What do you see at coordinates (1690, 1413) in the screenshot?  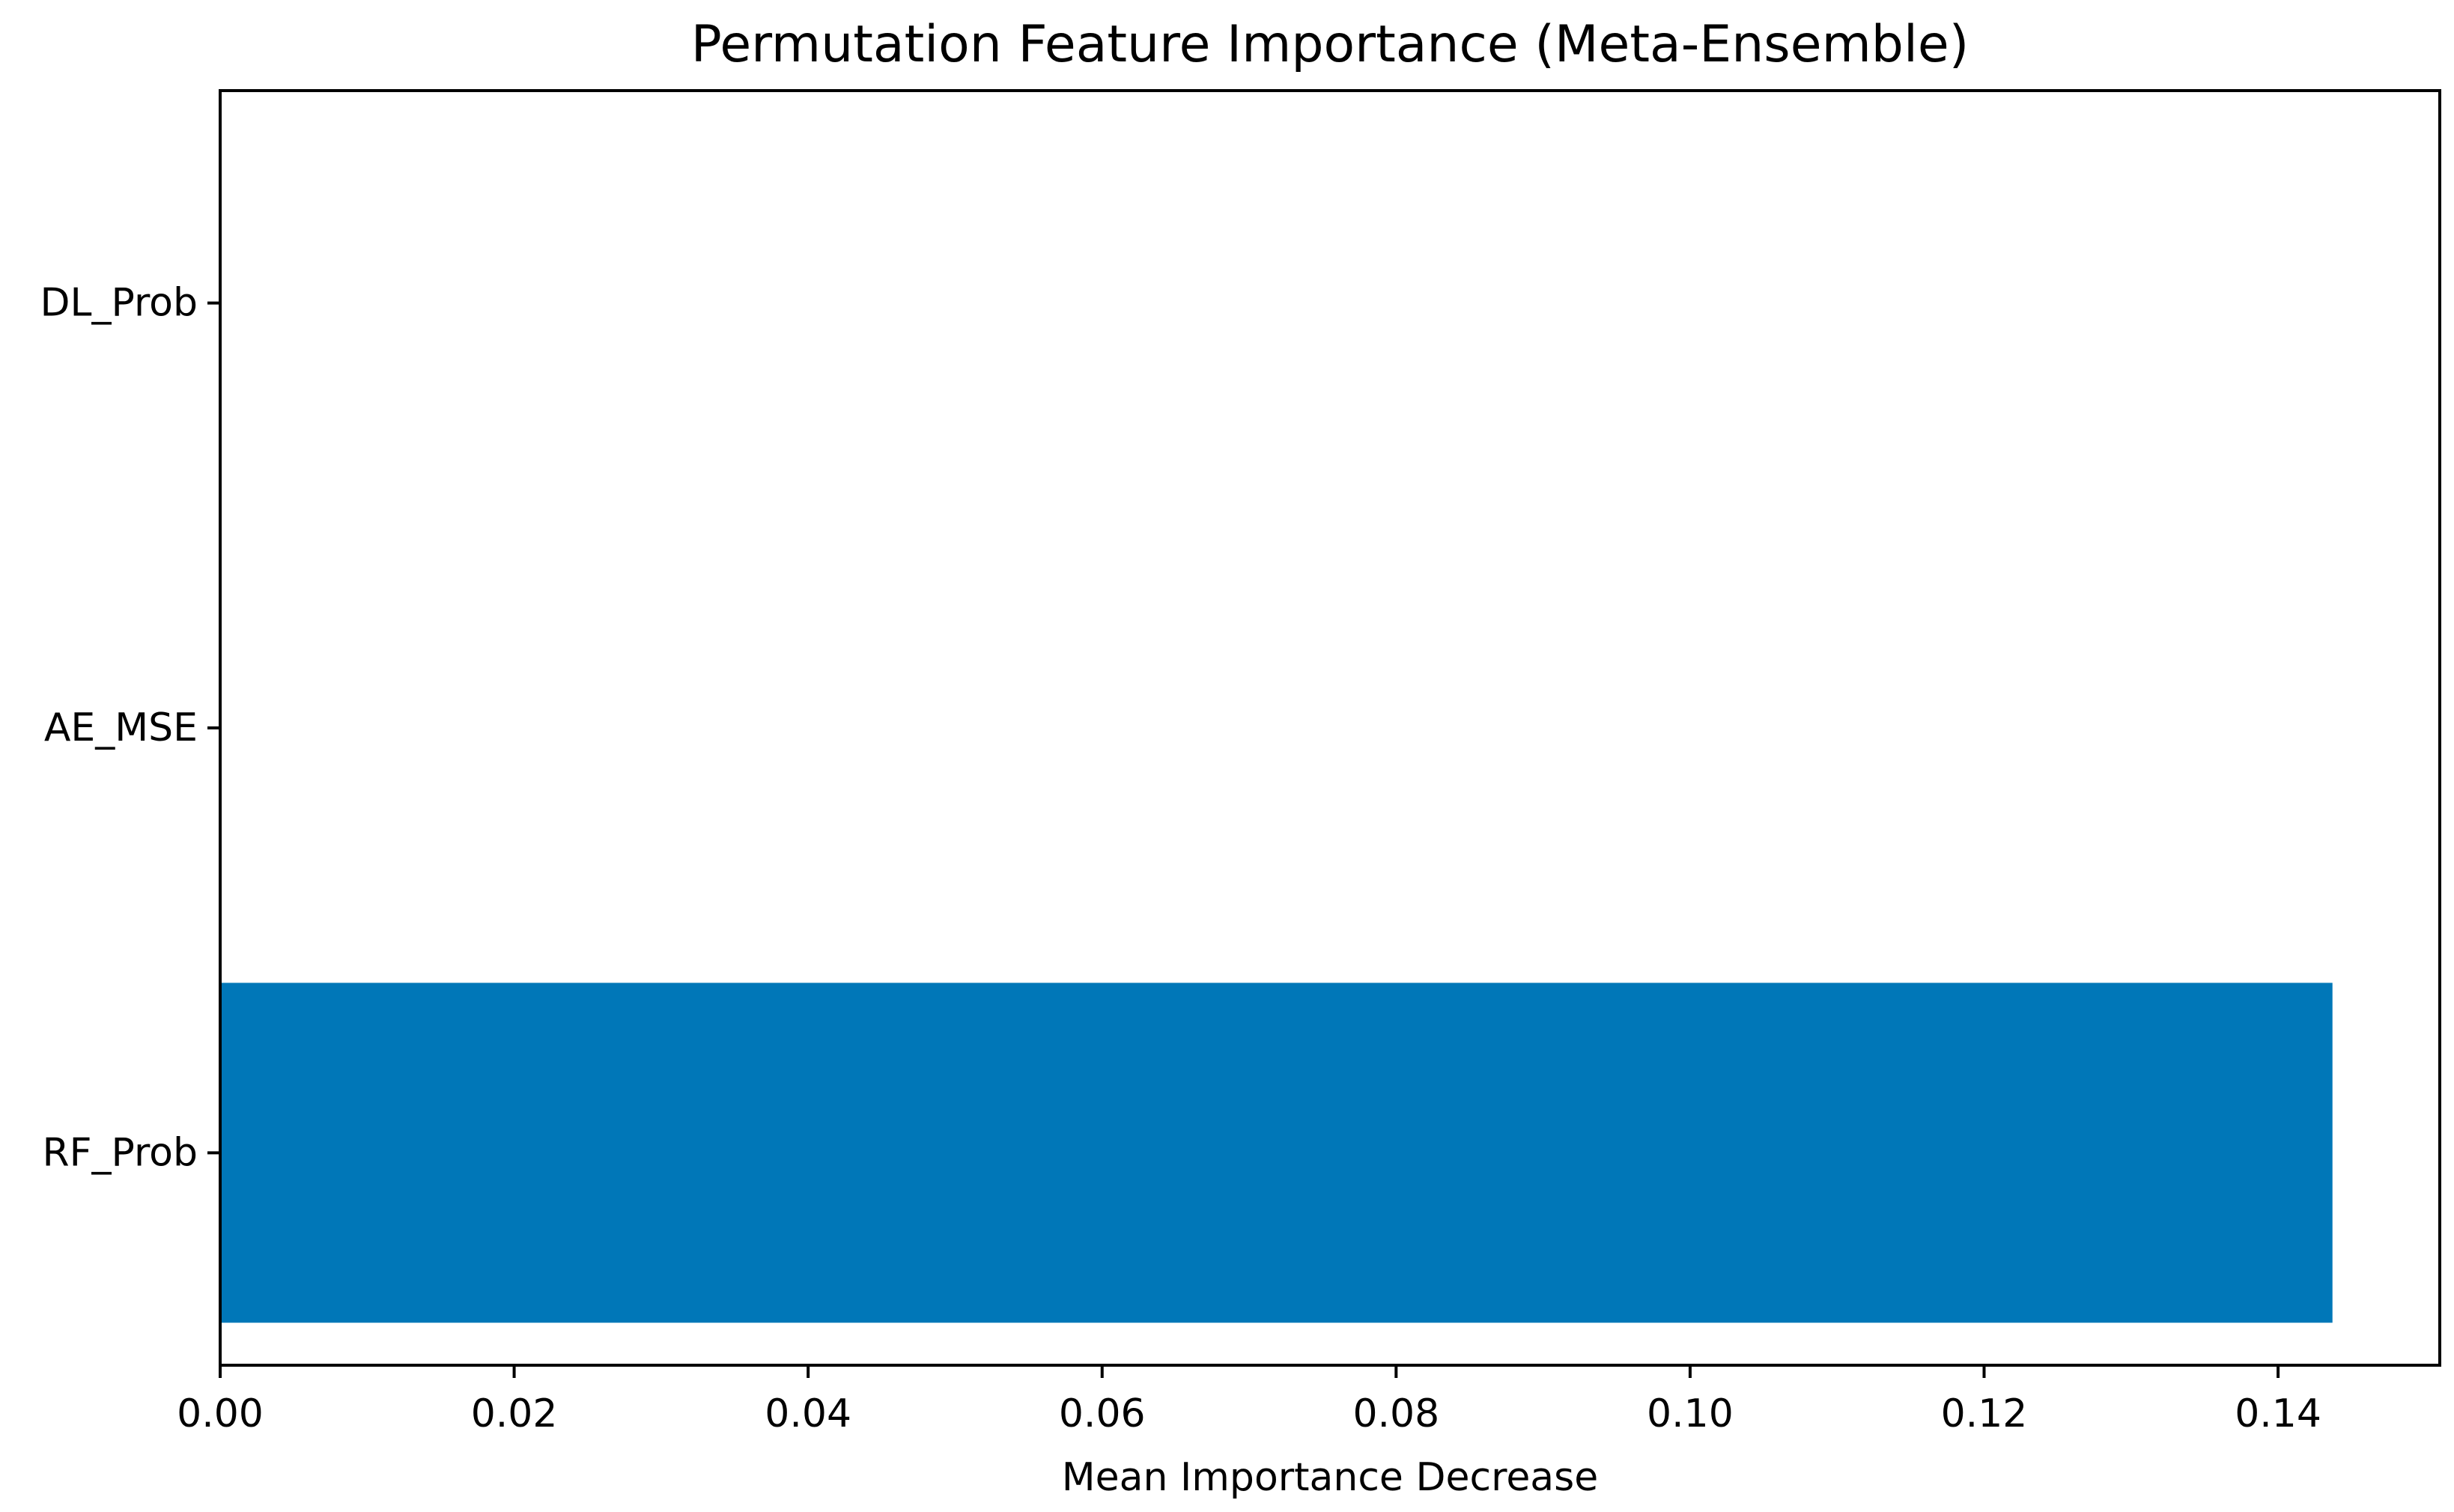 I see `x-tick-label: 0.10` at bounding box center [1690, 1413].